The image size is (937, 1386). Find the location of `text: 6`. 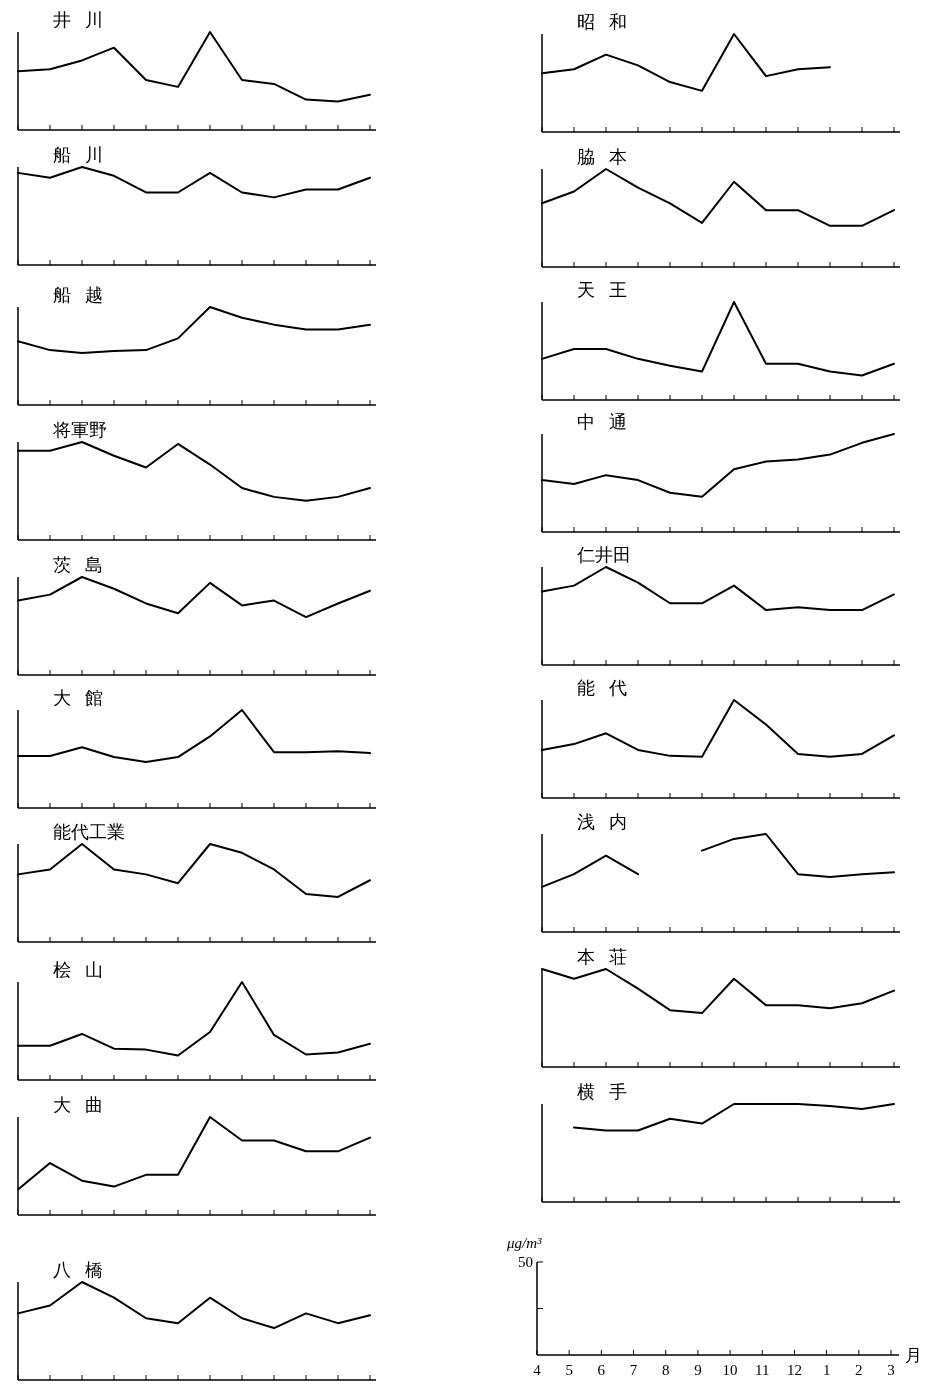

text: 6 is located at coordinates (601, 1370).